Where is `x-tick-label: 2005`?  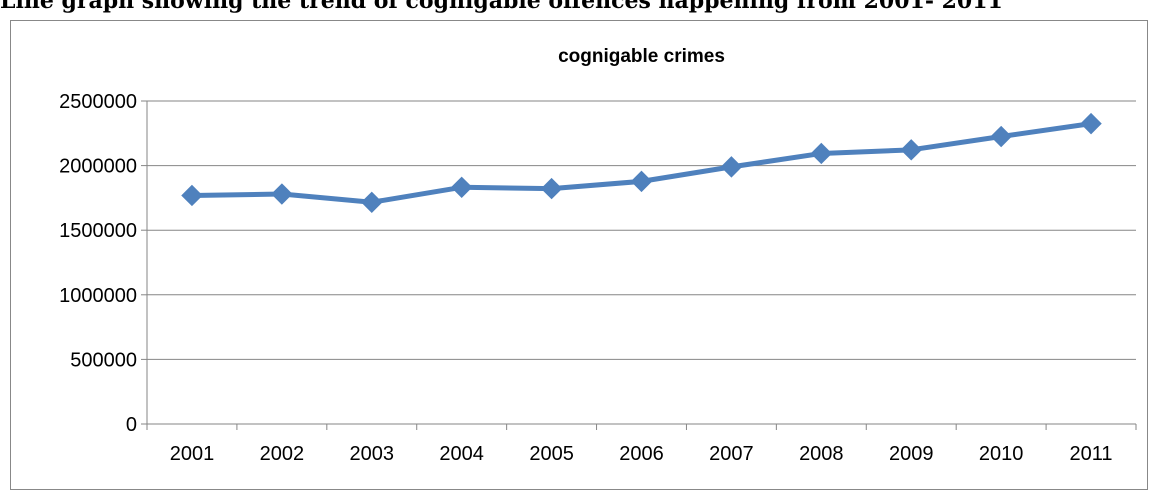 x-tick-label: 2005 is located at coordinates (551, 454).